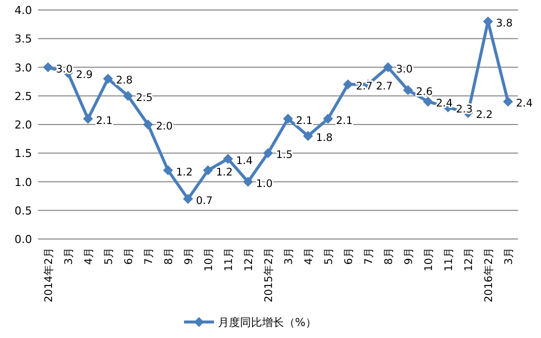  Describe the element at coordinates (23, 153) in the screenshot. I see `y-tick-label: 1.5` at that location.